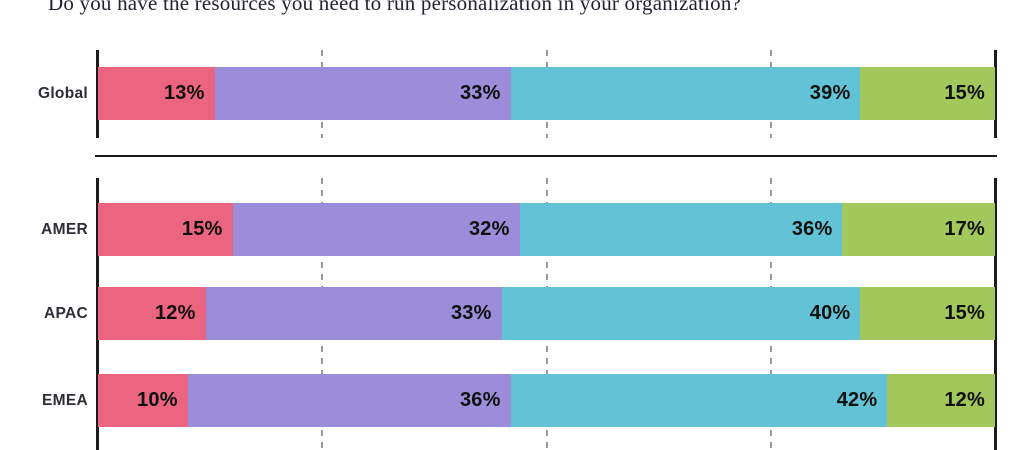 The width and height of the screenshot is (1024, 450). Describe the element at coordinates (64, 229) in the screenshot. I see `category-label-amer: AMER` at that location.